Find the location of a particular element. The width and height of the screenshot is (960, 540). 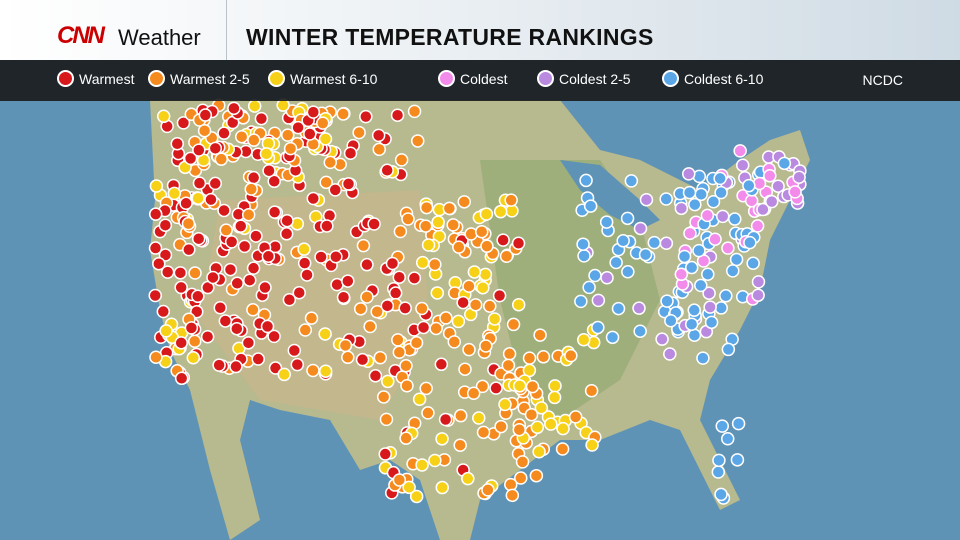

page-title: WINTER TEMPERATURE RANKINGS is located at coordinates (450, 37).